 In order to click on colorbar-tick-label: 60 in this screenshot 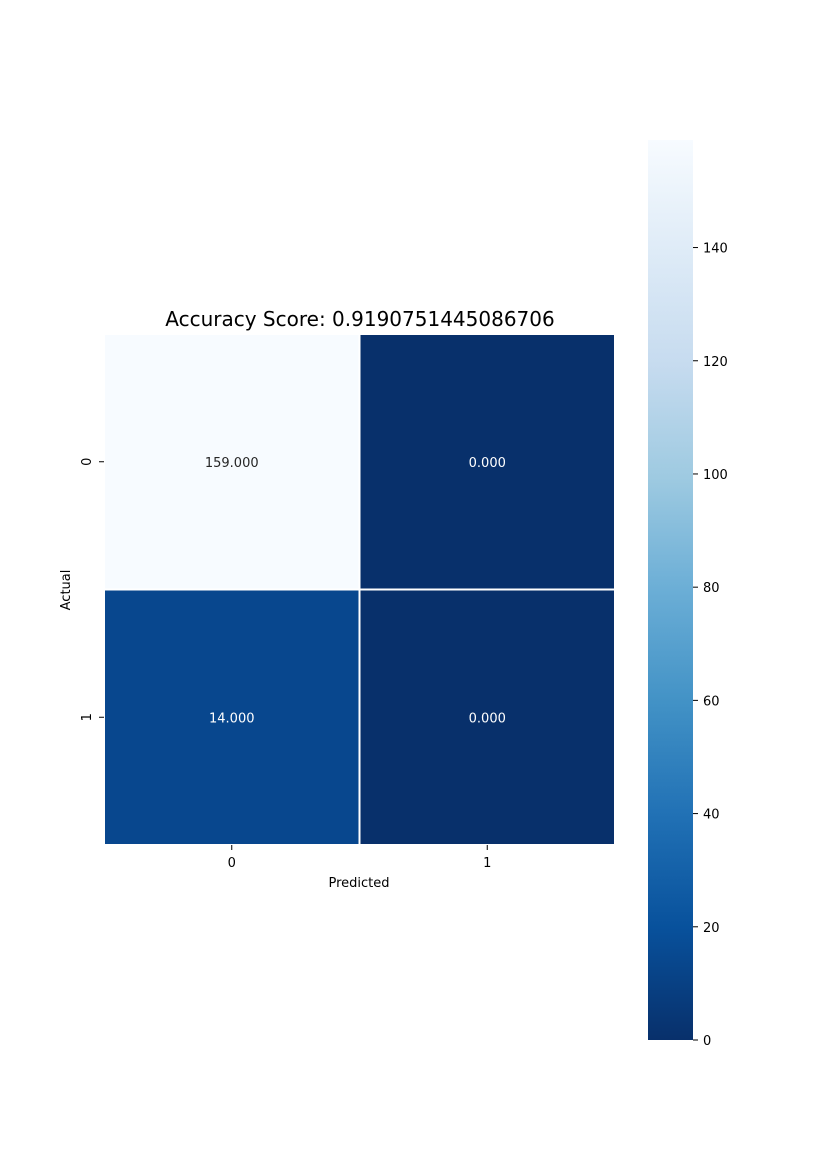, I will do `click(711, 701)`.